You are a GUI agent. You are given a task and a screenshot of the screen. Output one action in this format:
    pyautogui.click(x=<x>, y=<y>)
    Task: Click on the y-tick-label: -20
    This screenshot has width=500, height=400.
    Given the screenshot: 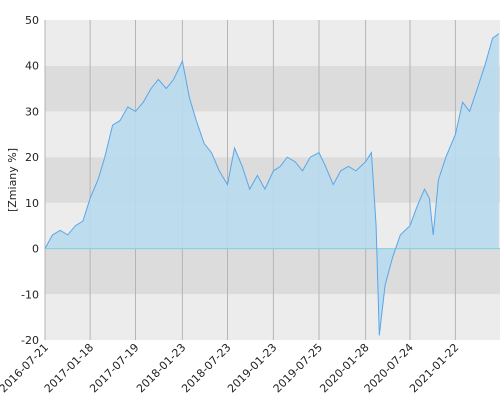 What is the action you would take?
    pyautogui.click(x=30, y=340)
    